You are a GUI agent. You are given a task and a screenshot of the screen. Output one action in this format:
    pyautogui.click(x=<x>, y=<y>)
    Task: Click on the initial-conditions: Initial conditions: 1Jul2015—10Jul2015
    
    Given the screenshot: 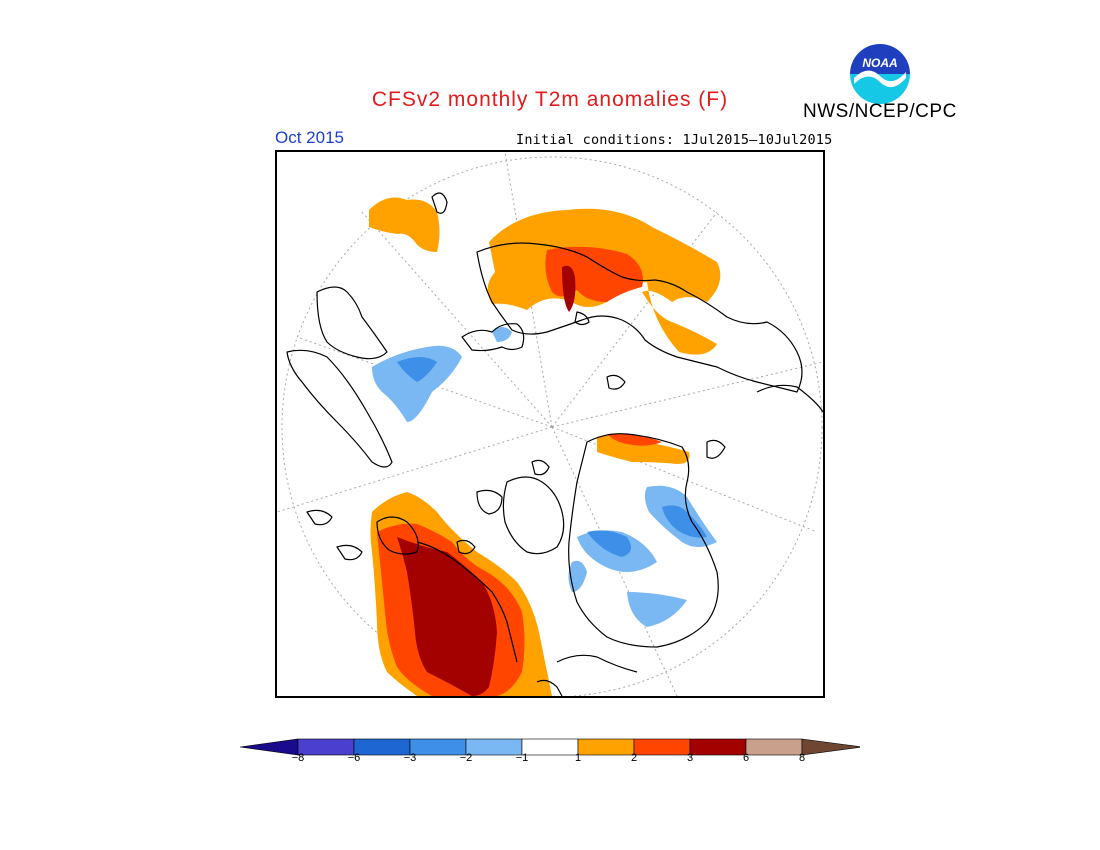 What is the action you would take?
    pyautogui.click(x=674, y=140)
    